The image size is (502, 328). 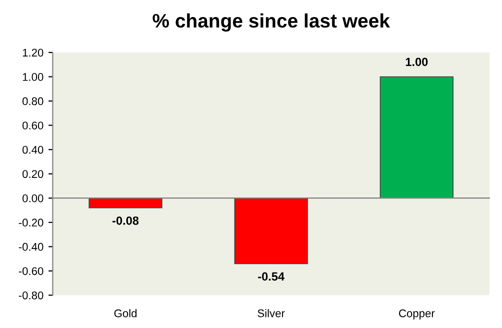 What do you see at coordinates (31, 295) in the screenshot?
I see `y-tick-label: -0.80` at bounding box center [31, 295].